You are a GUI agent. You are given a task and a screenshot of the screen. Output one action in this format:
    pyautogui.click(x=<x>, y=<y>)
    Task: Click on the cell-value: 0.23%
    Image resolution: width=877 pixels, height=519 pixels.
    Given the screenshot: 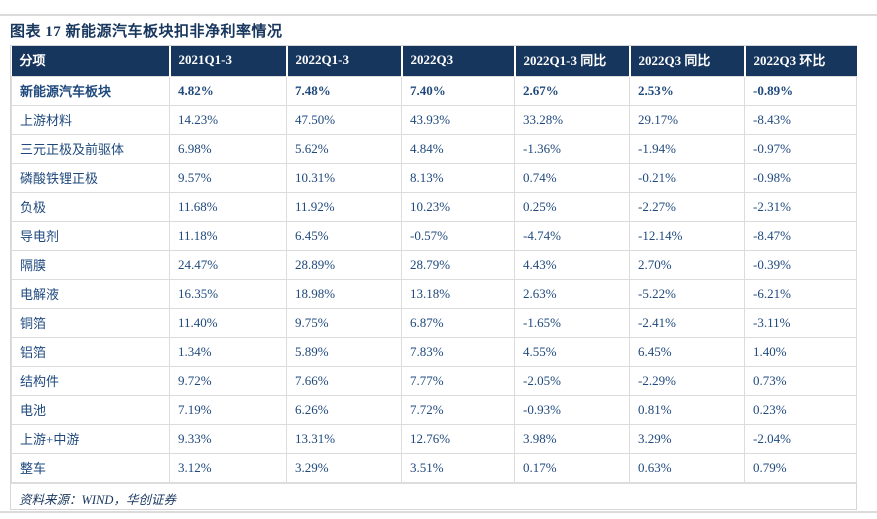 What is the action you would take?
    pyautogui.click(x=800, y=409)
    